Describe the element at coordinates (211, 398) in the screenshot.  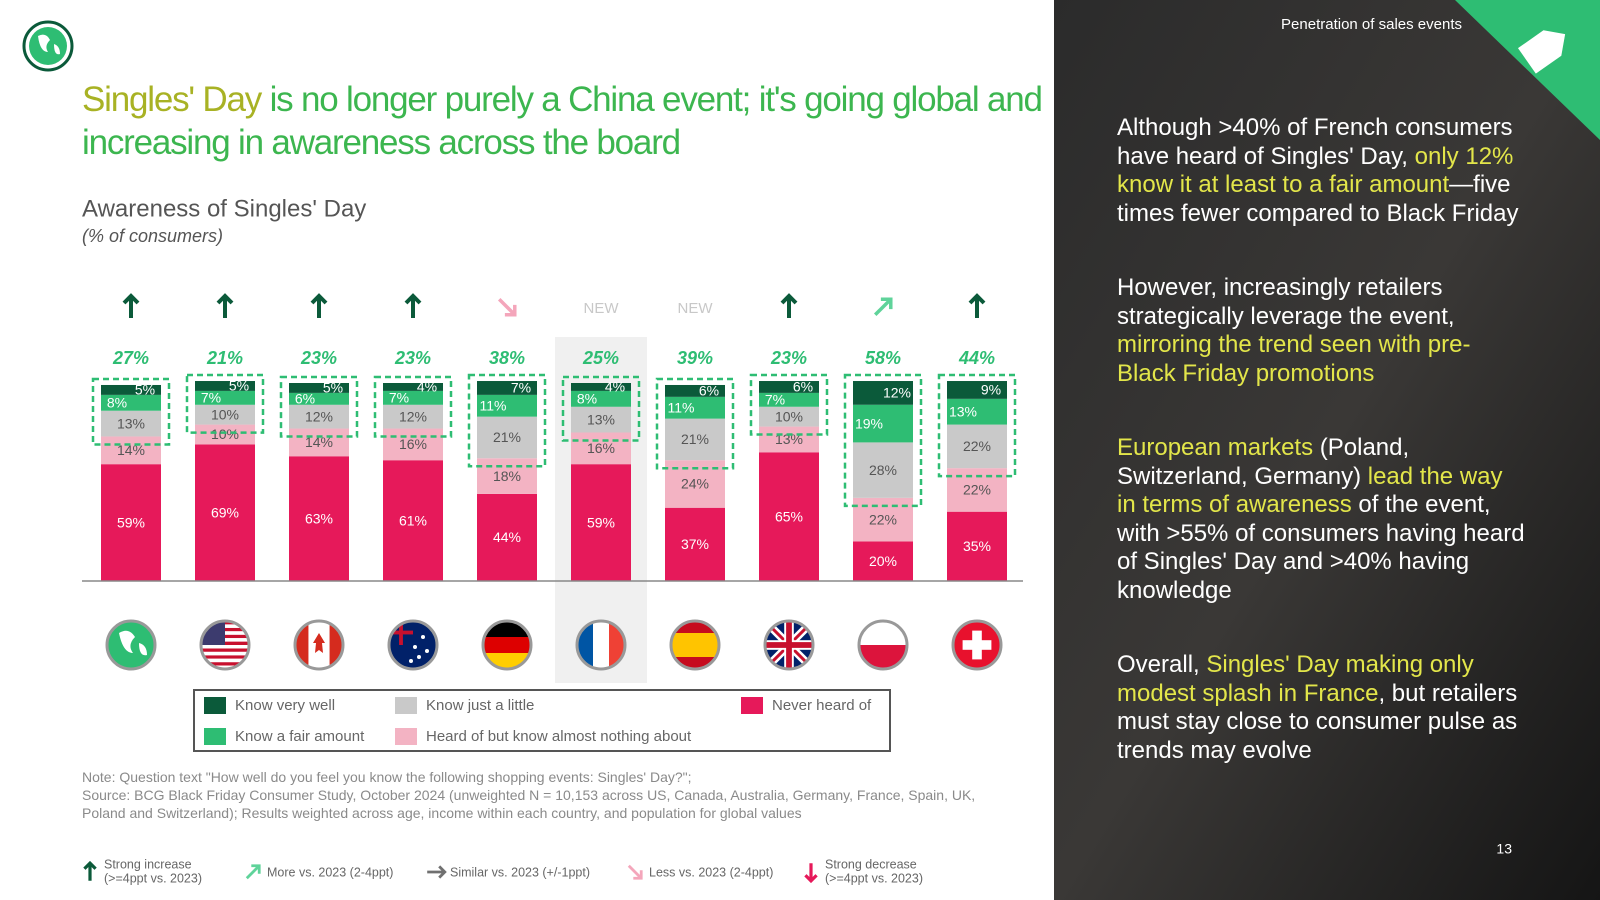
I see `segment-label: 7%` at that location.